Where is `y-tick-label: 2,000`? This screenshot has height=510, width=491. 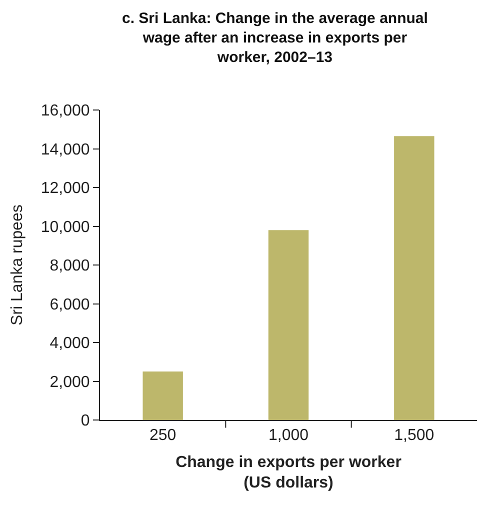 y-tick-label: 2,000 is located at coordinates (70, 382).